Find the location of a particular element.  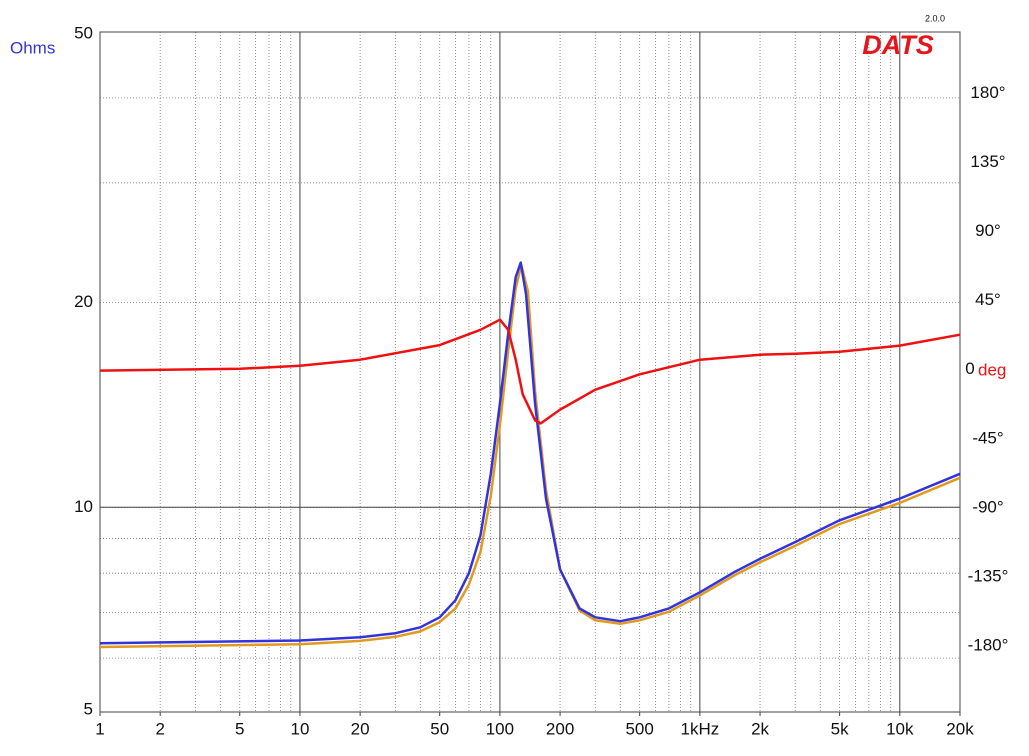

x-tick-label: 2 is located at coordinates (159, 728).